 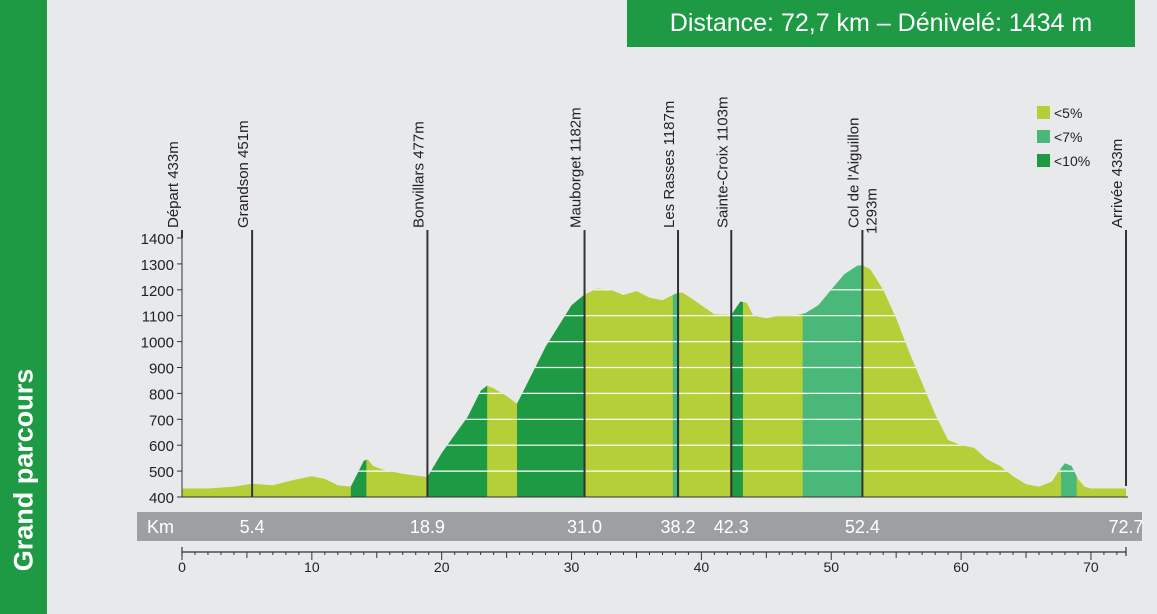 What do you see at coordinates (584, 527) in the screenshot?
I see `km-marker: 31.0` at bounding box center [584, 527].